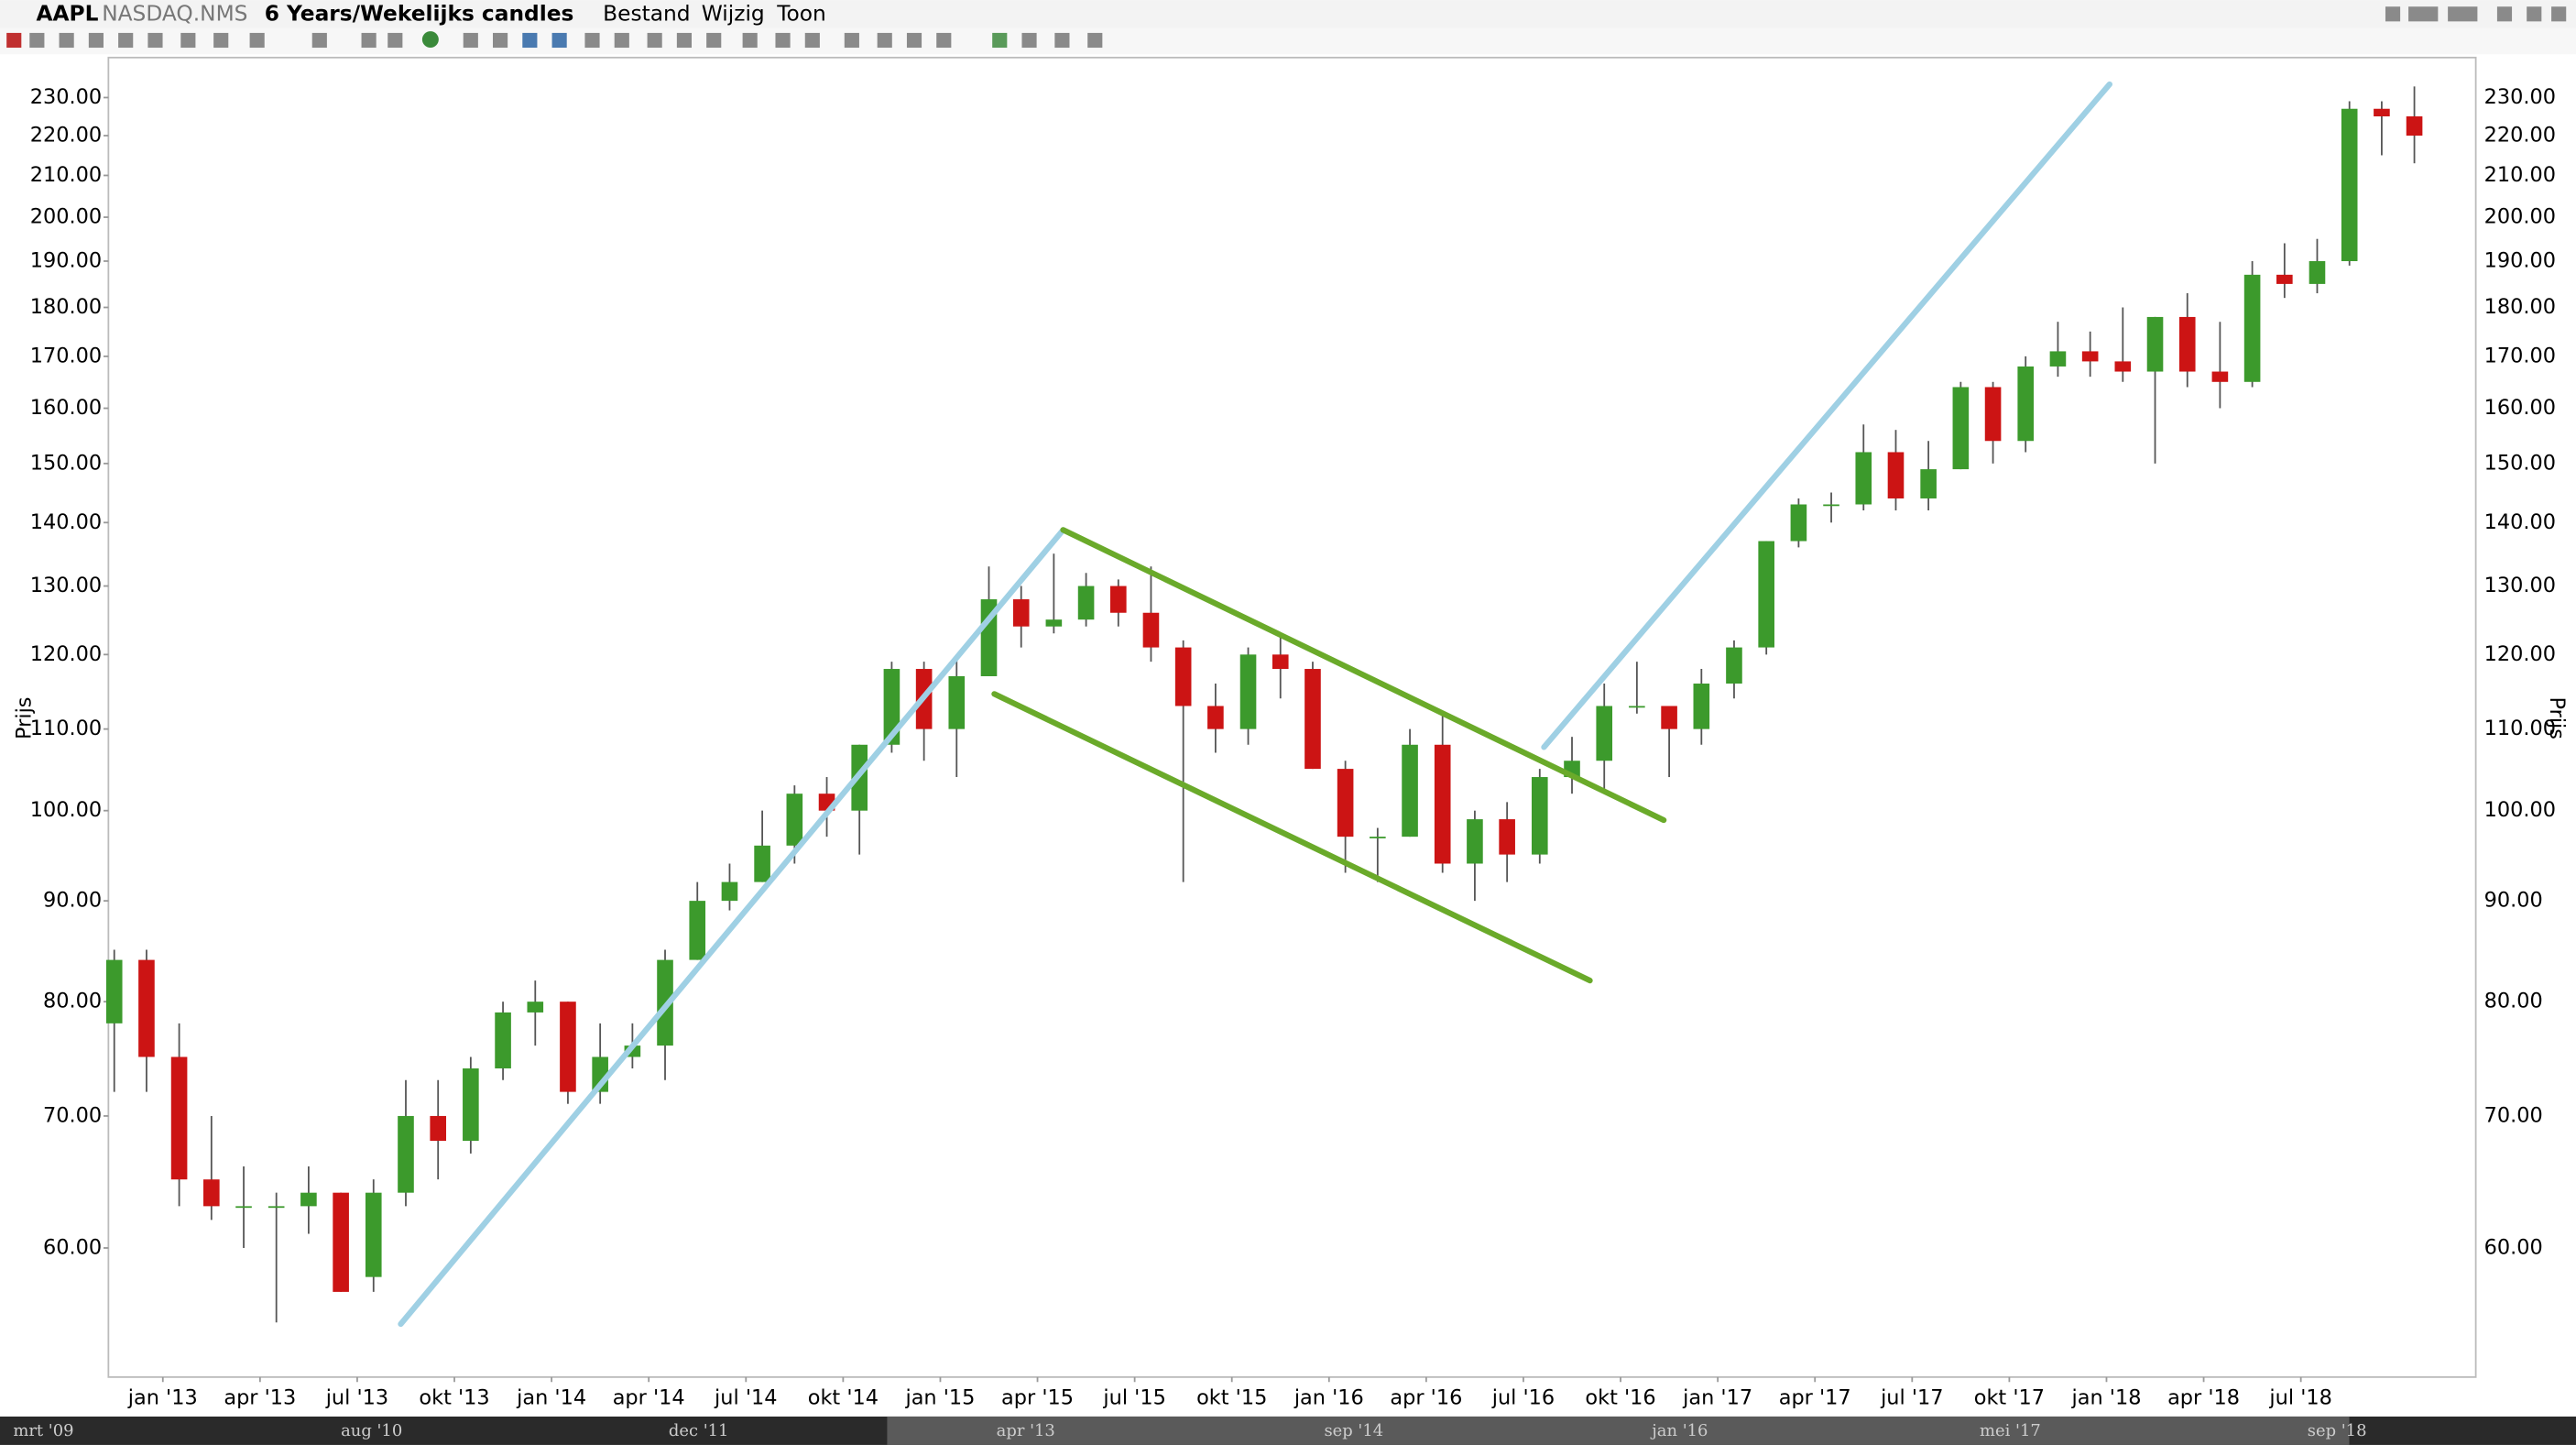  Describe the element at coordinates (2338, 1431) in the screenshot. I see `navigator-label: sep '18` at that location.